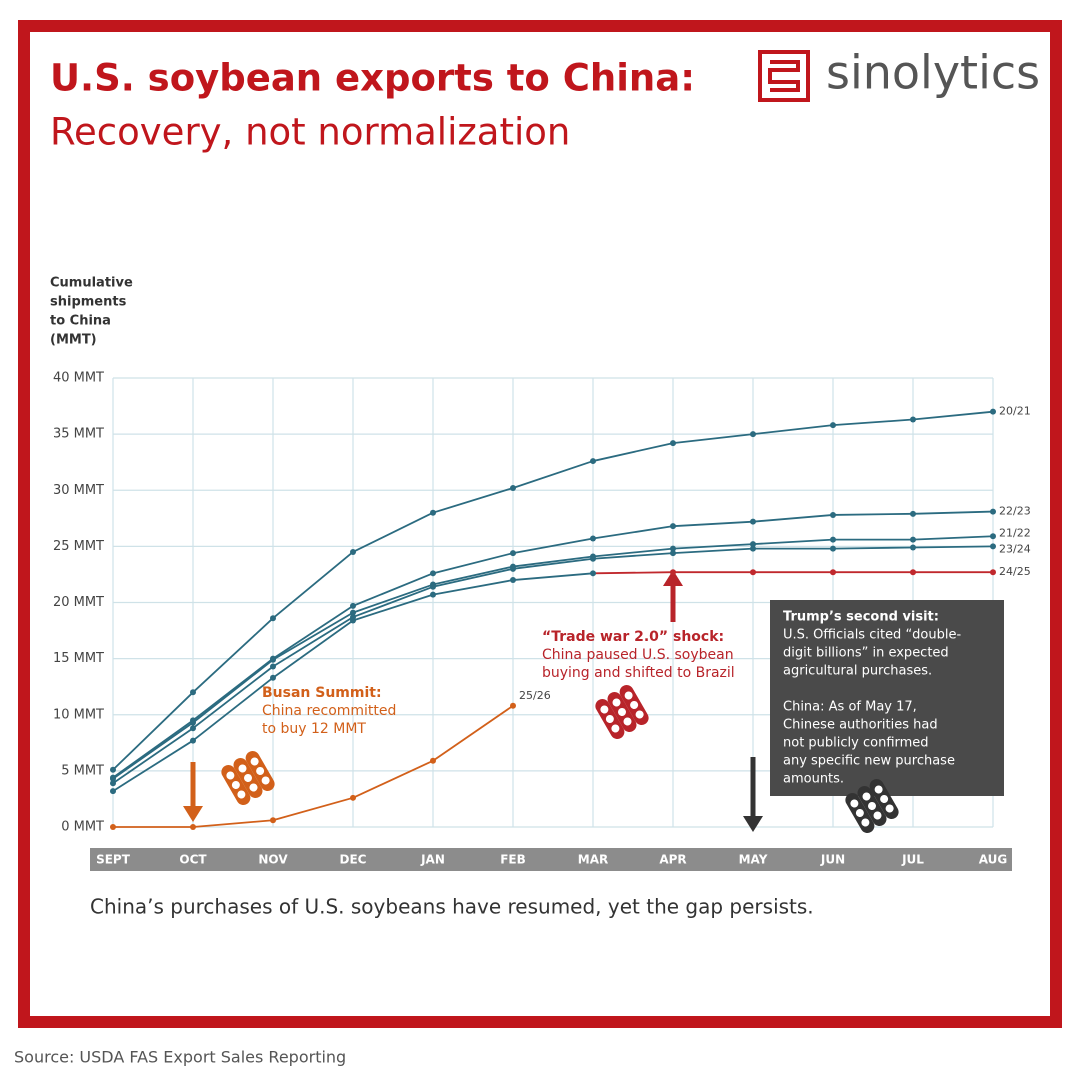 This screenshot has height=1080, width=1080. What do you see at coordinates (860, 725) in the screenshot?
I see `annotation: Chinese authorities had` at bounding box center [860, 725].